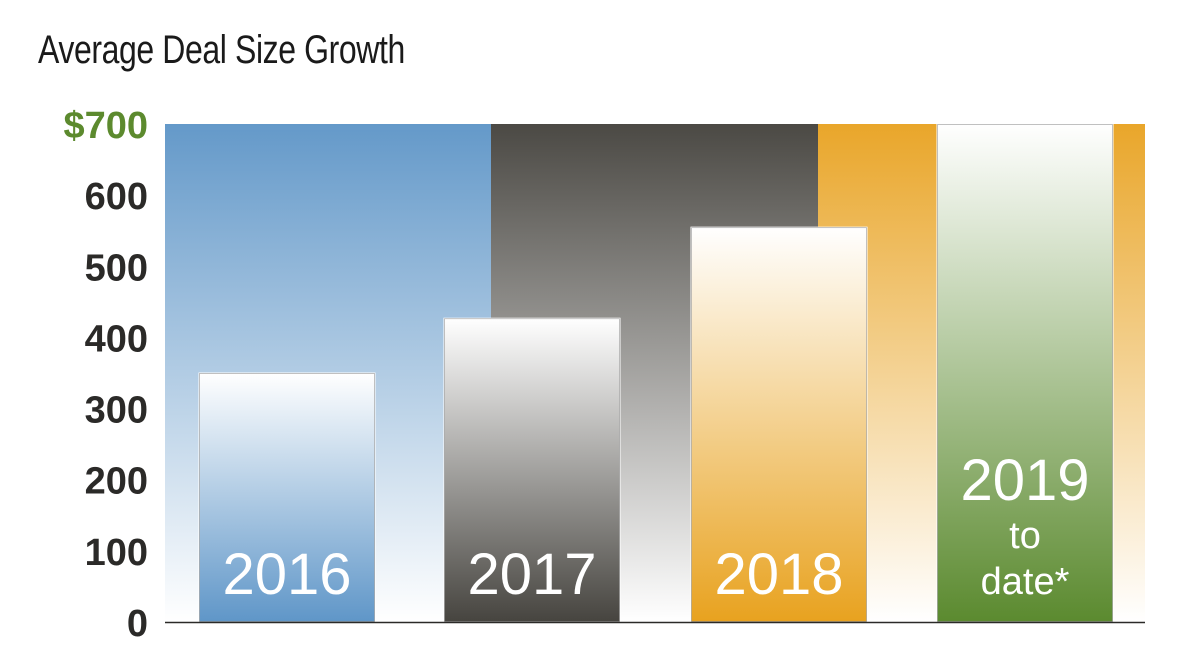 Image resolution: width=1200 pixels, height=672 pixels. What do you see at coordinates (1025, 582) in the screenshot?
I see `category-label-line: date*` at bounding box center [1025, 582].